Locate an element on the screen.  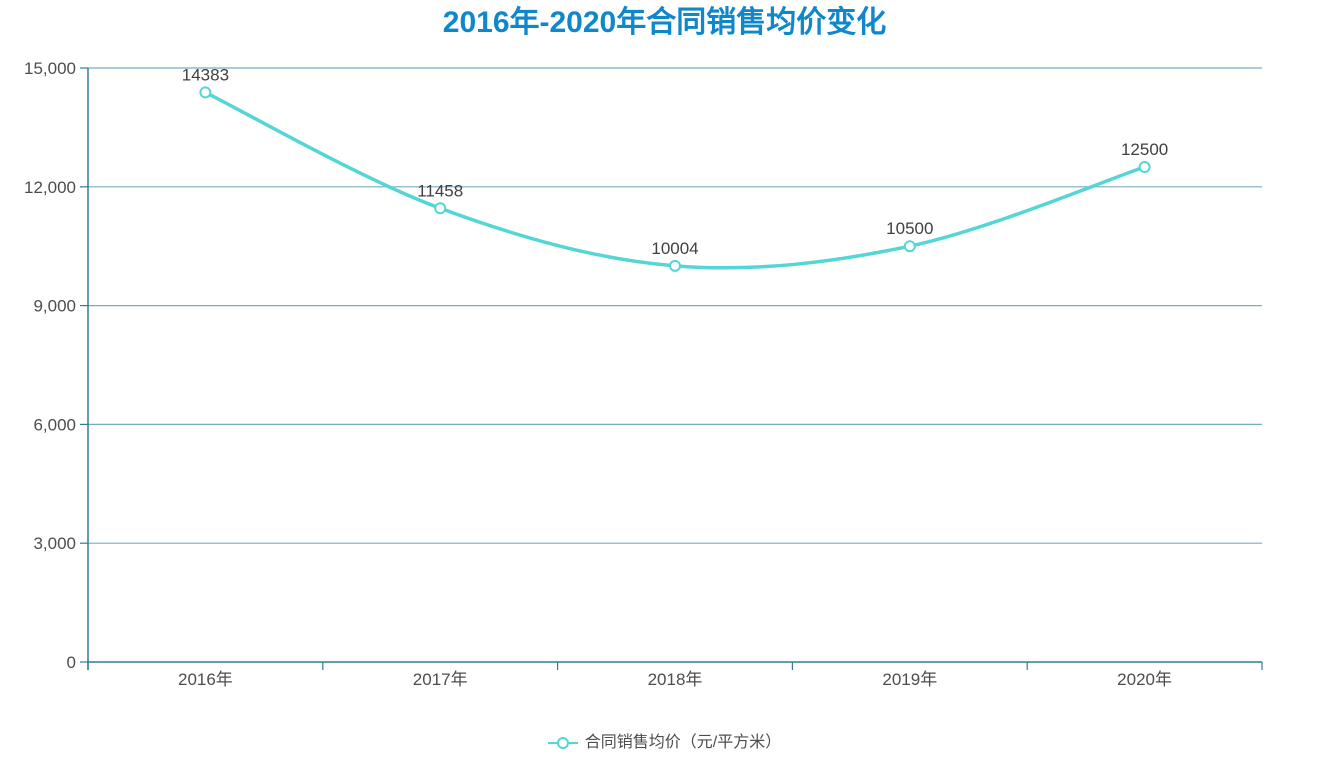
y-axis-tick-label: 6,000 is located at coordinates (54, 424).